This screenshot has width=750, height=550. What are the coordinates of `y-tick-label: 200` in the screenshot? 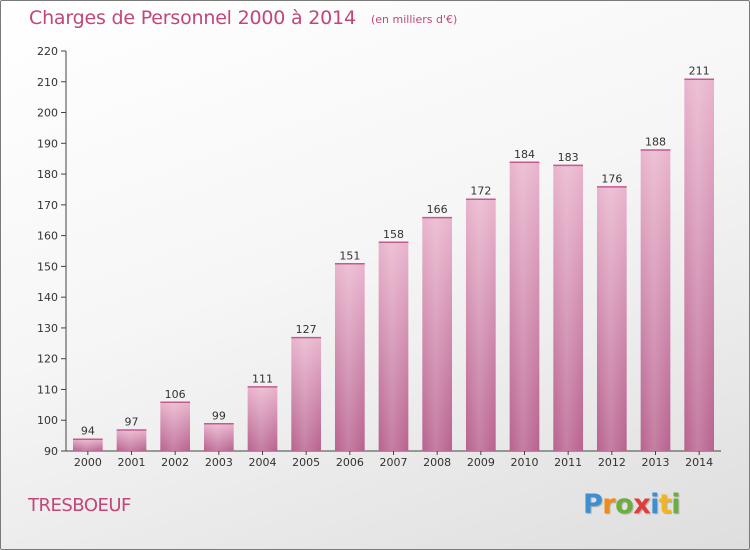 It's located at (47, 113).